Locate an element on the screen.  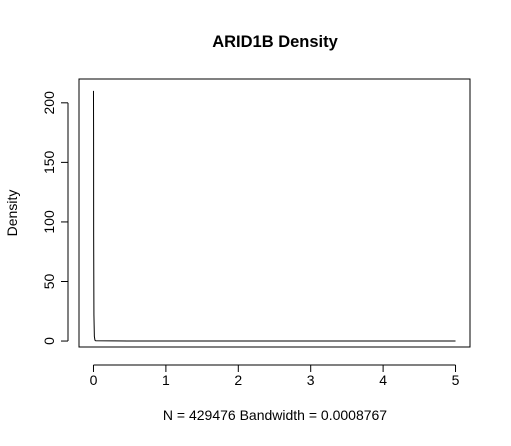
x-tick-label: 2 is located at coordinates (238, 380).